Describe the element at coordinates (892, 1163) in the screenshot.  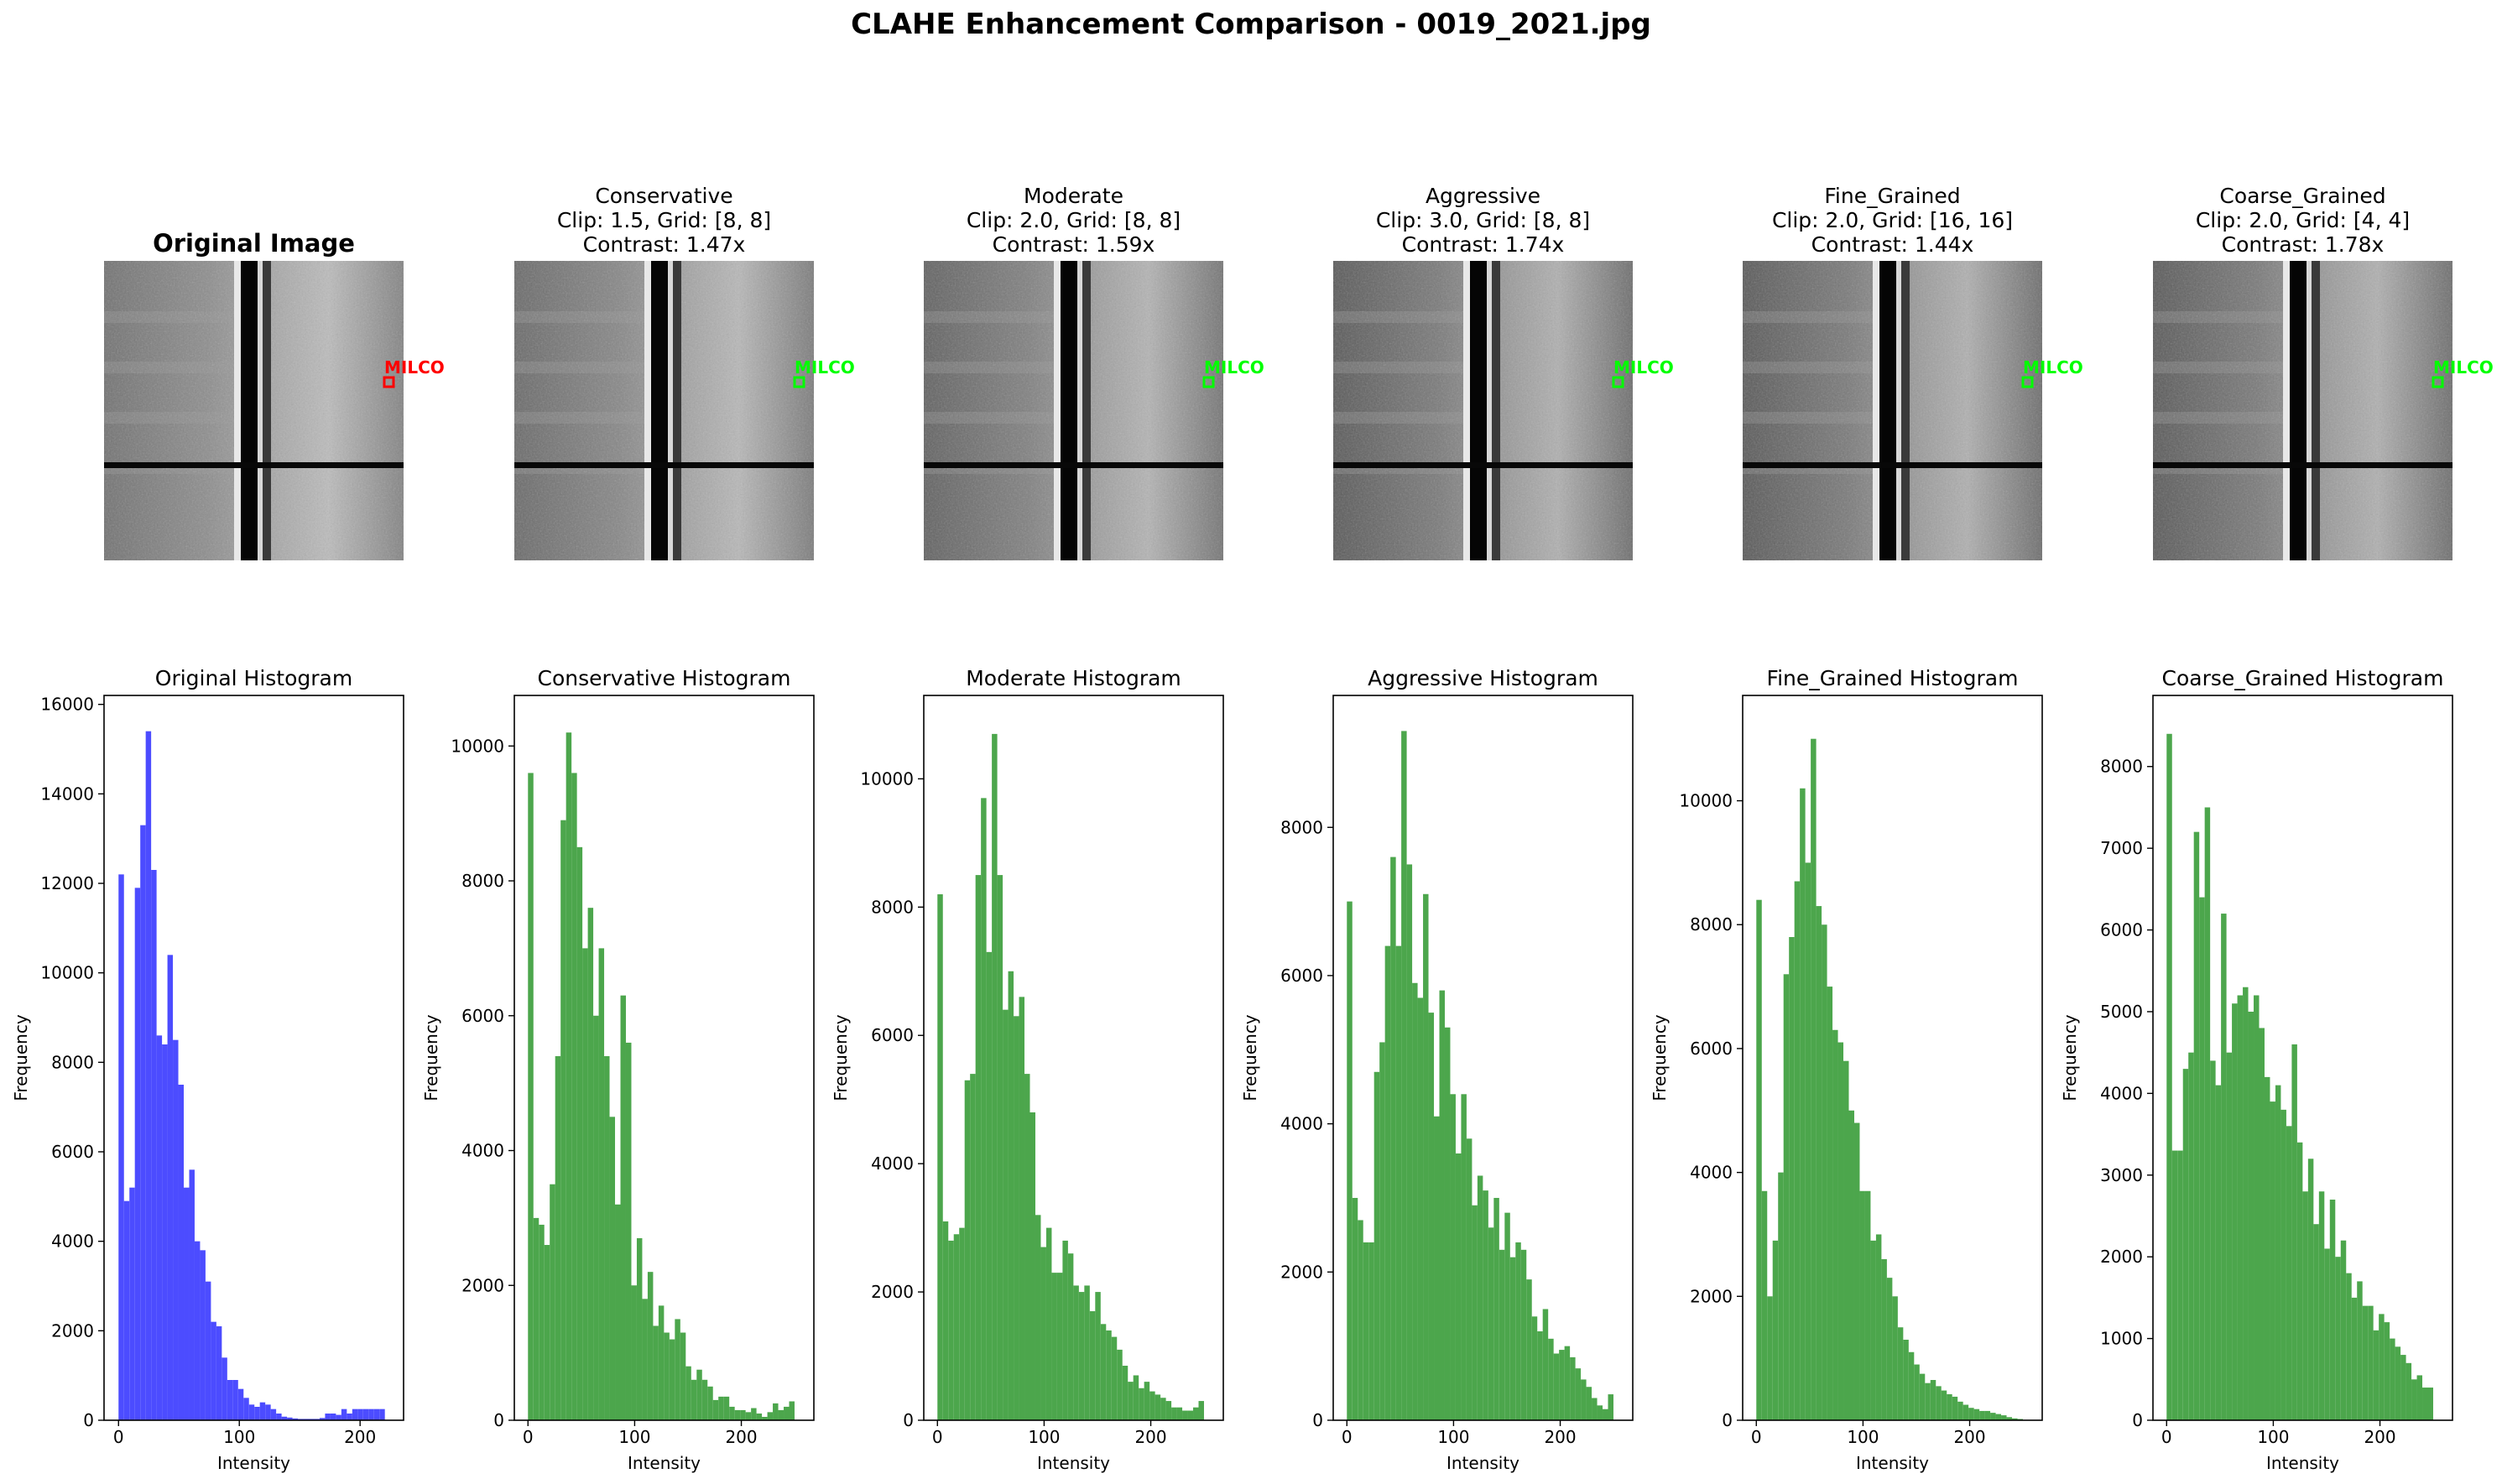
I see `y-tick-label: 4000` at that location.